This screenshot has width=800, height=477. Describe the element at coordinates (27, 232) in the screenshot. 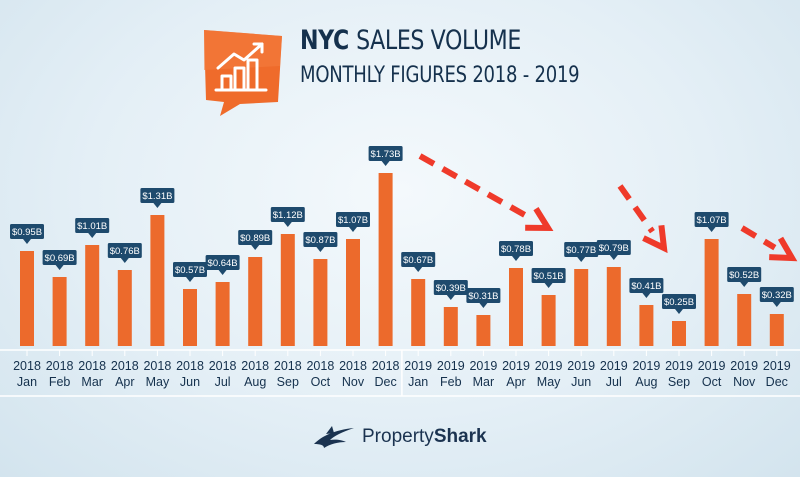

I see `data-label-text: $0.95B` at that location.